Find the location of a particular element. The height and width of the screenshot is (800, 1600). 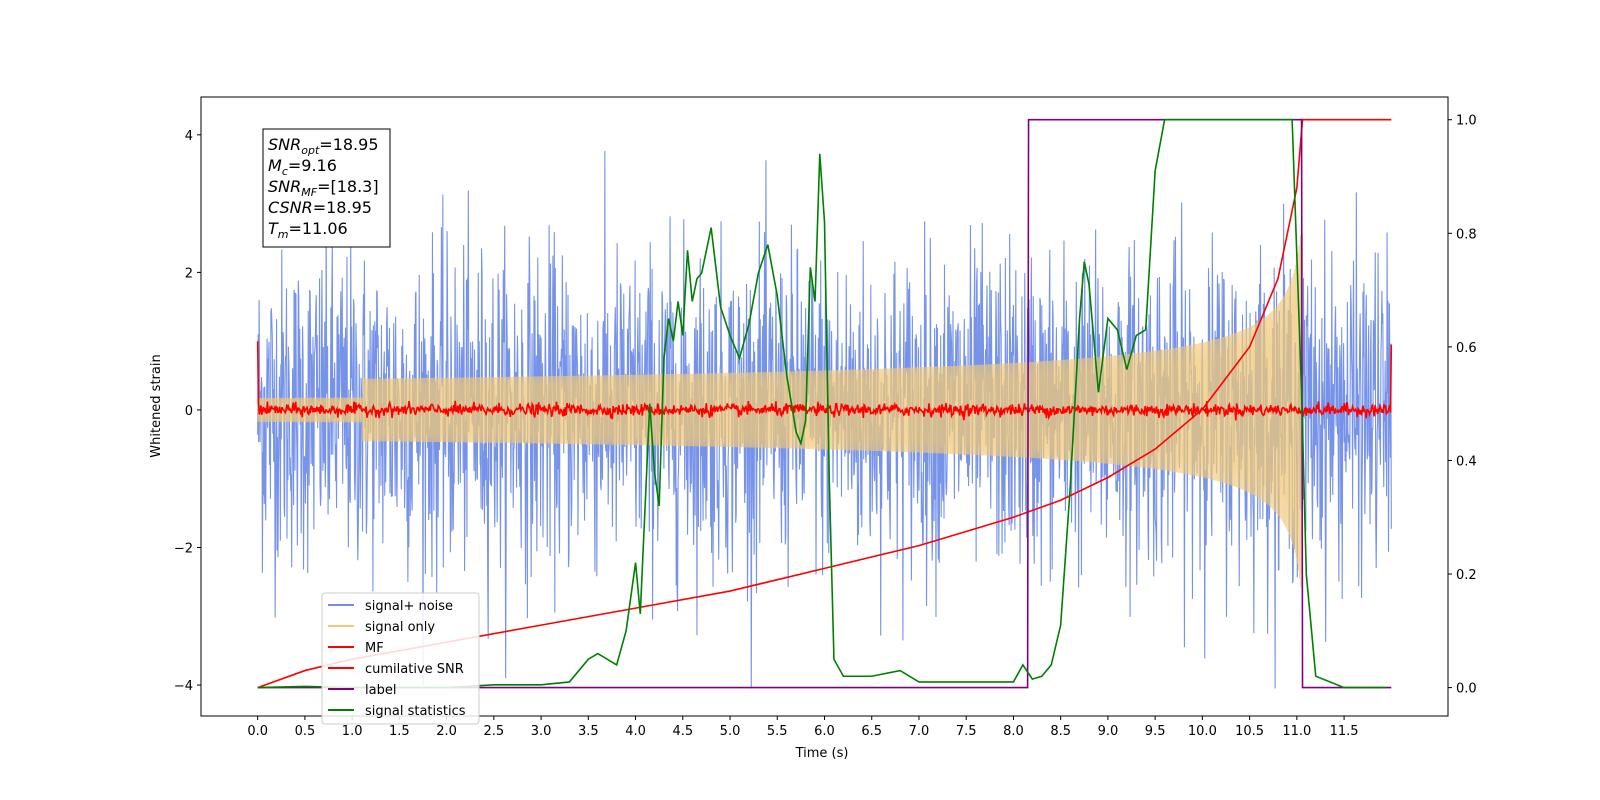

x-tick-label: 7.5 is located at coordinates (966, 731).